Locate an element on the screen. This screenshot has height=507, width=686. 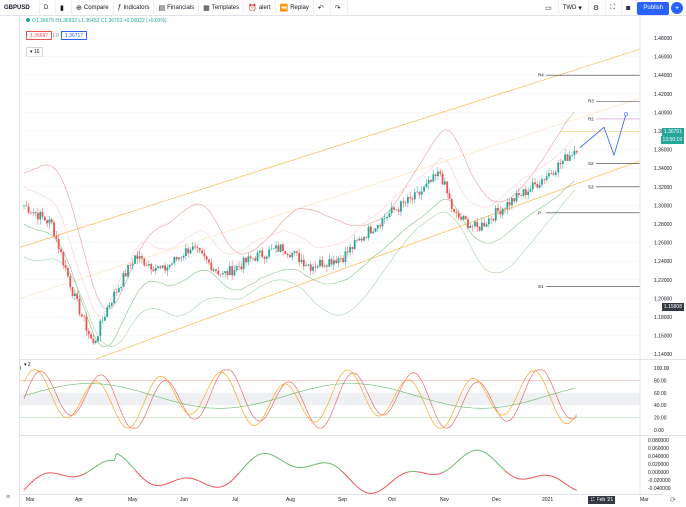
goto-date-icon: ⟳ is located at coordinates (673, 500).